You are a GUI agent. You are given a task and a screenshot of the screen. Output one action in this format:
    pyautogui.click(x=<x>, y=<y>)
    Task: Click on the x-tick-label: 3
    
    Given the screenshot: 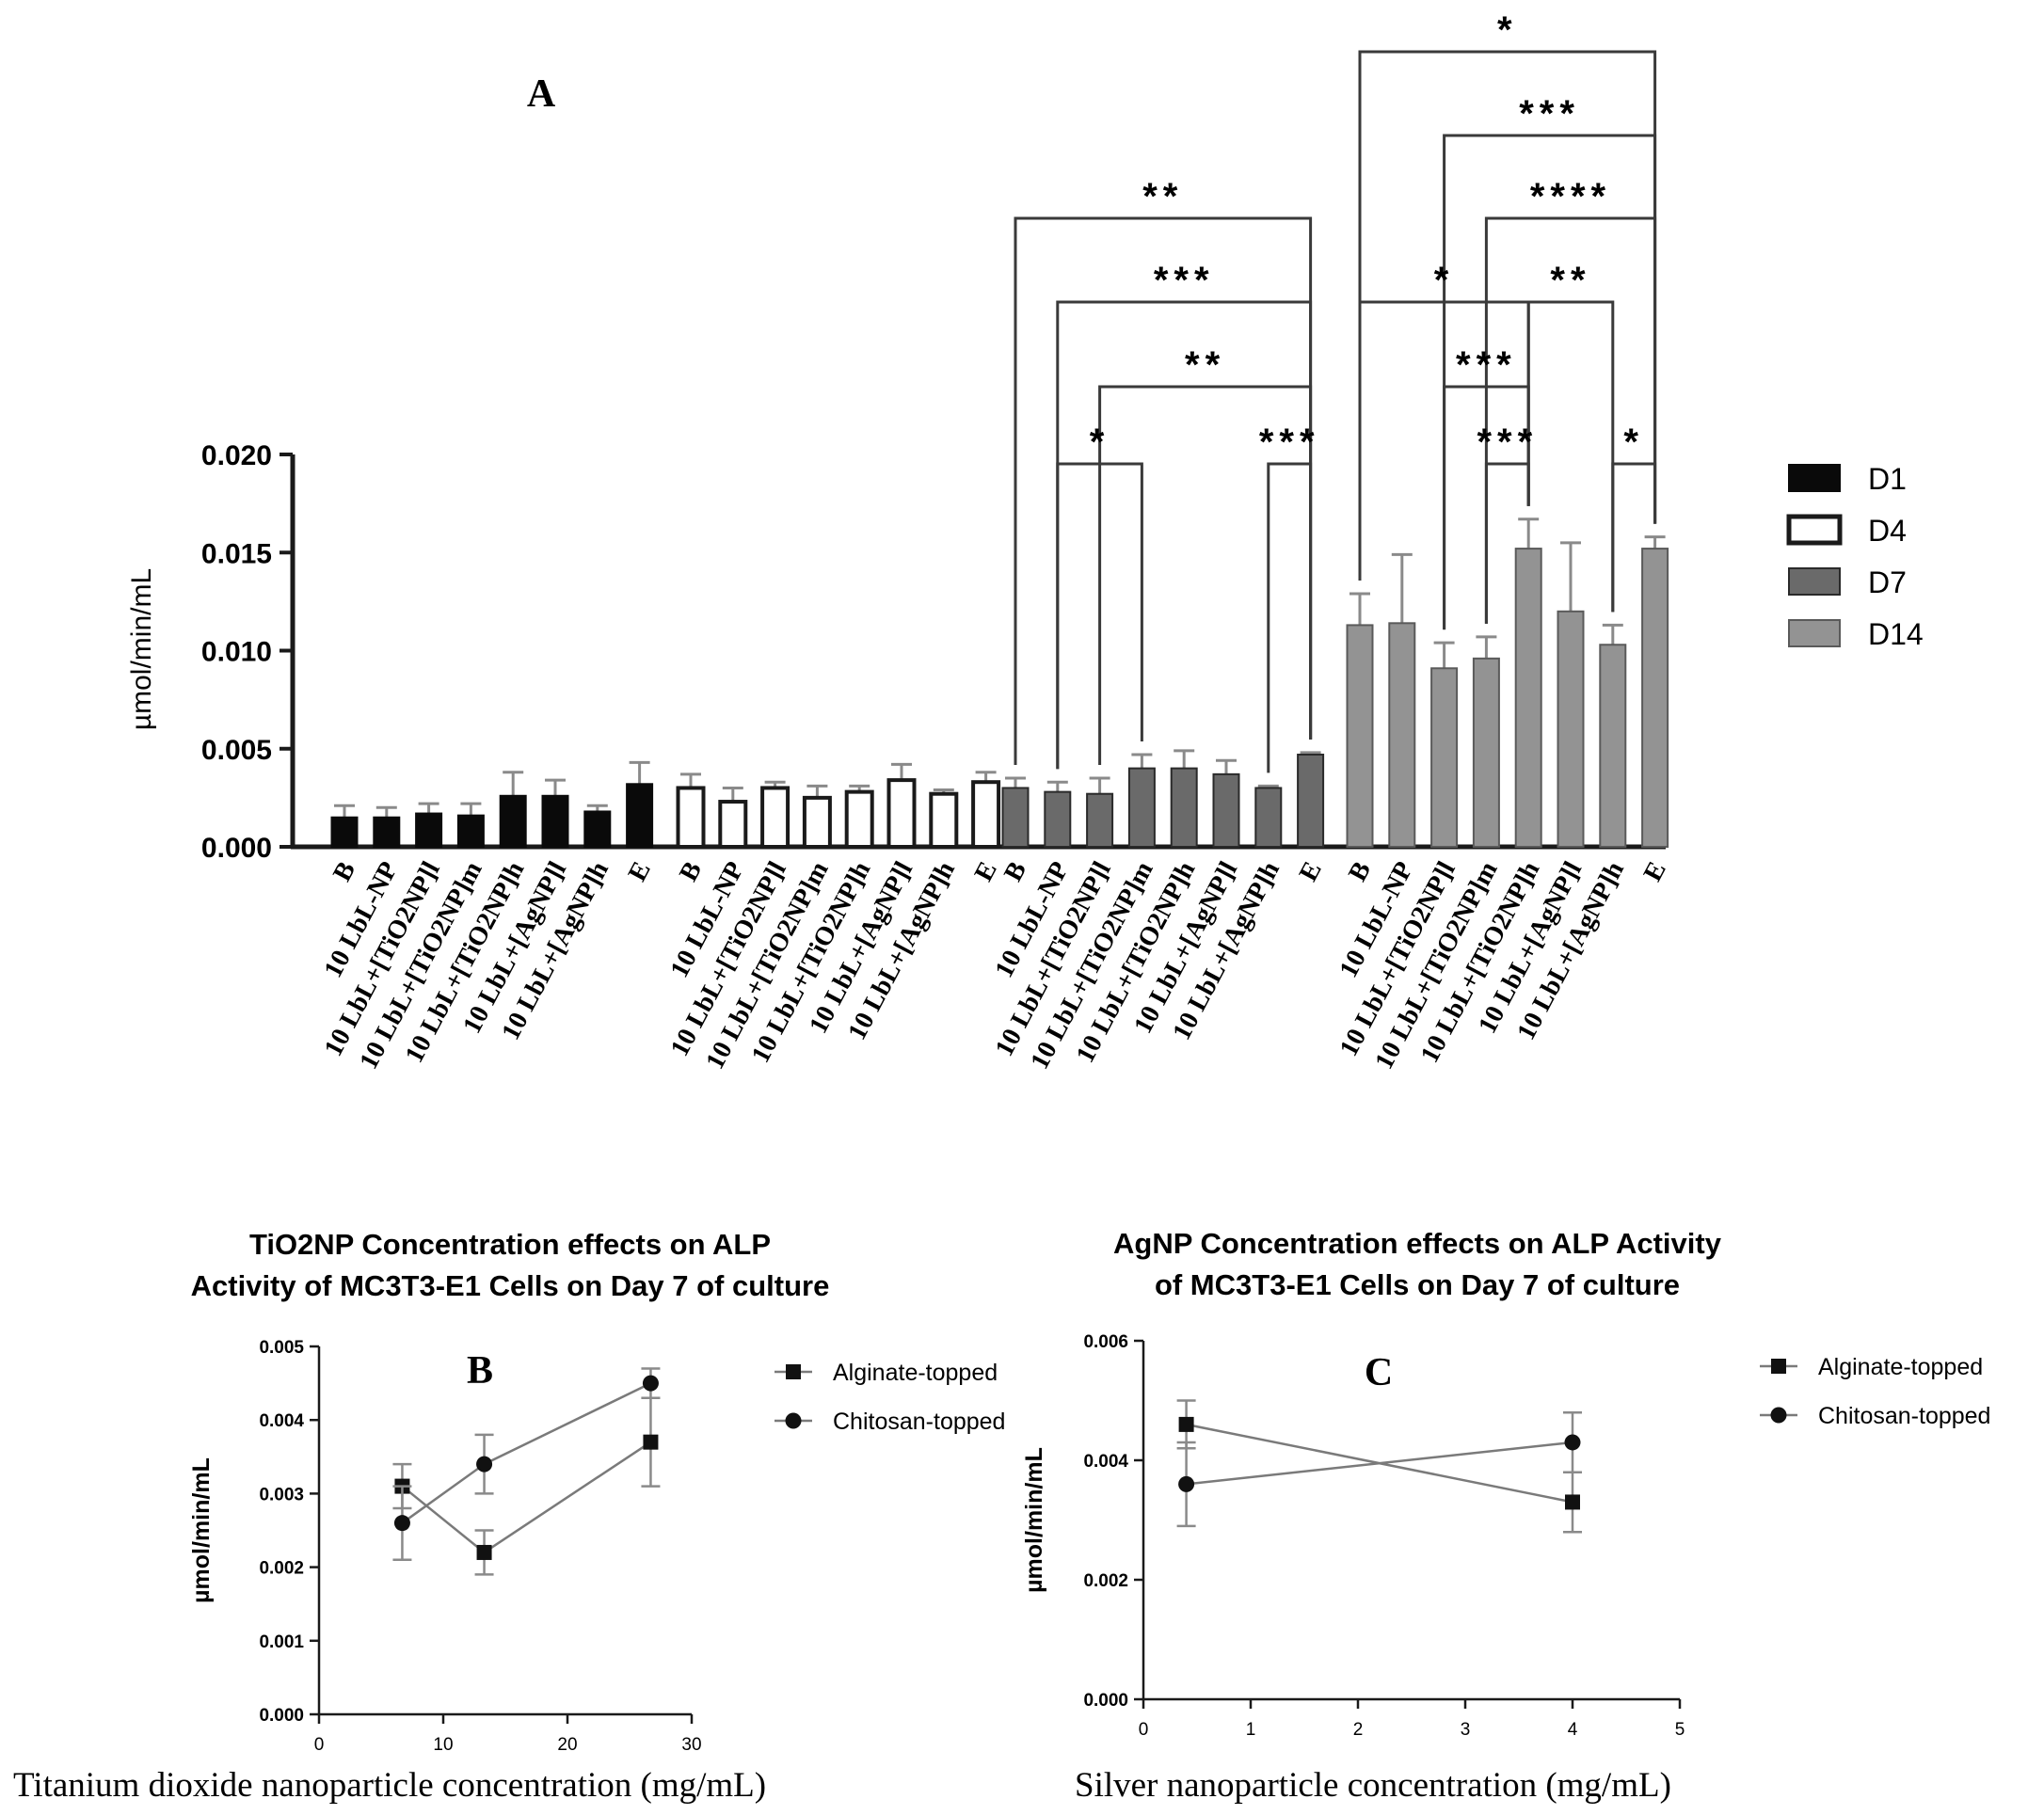 What is the action you would take?
    pyautogui.click(x=1466, y=1730)
    